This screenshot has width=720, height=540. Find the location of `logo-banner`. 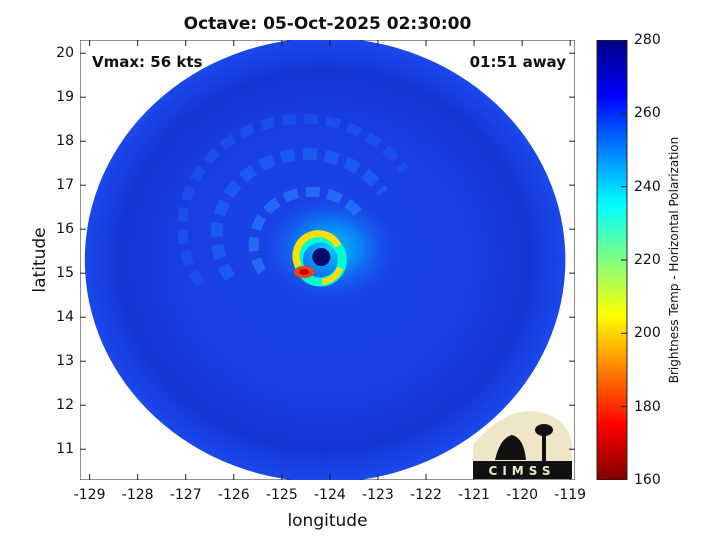

logo-banner is located at coordinates (522, 470).